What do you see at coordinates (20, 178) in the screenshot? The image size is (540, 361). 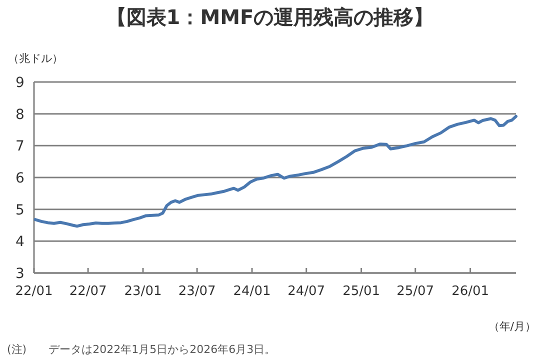 I see `y-tick-label: 6` at bounding box center [20, 178].